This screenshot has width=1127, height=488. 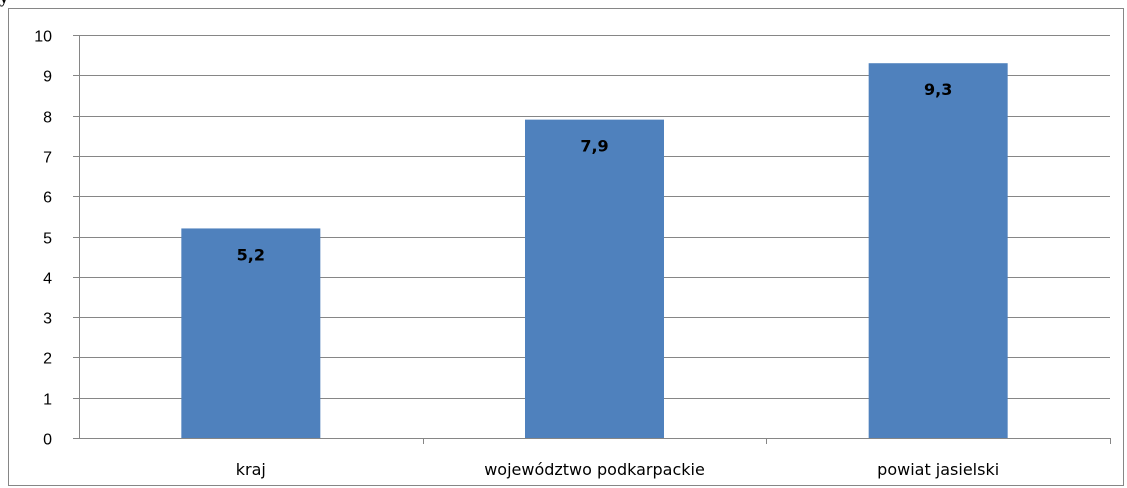 What do you see at coordinates (47, 118) in the screenshot?
I see `y-tick-label: 8` at bounding box center [47, 118].